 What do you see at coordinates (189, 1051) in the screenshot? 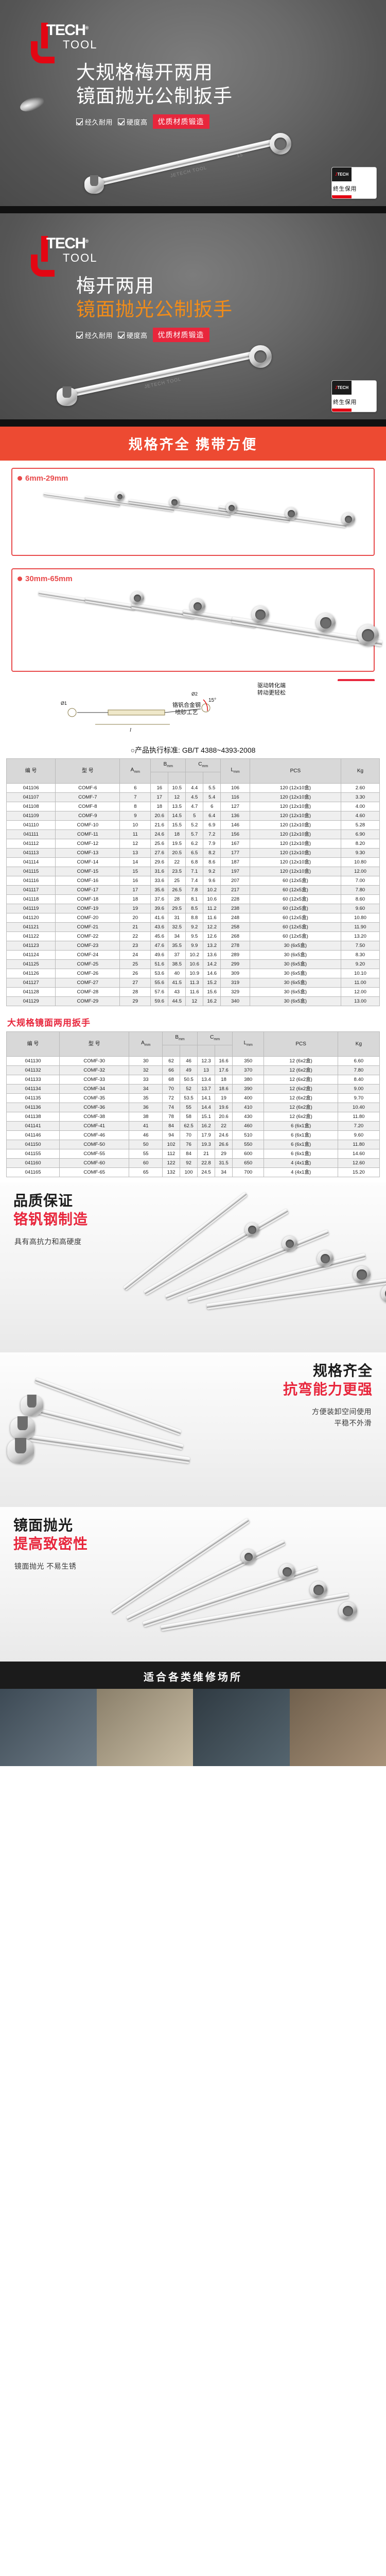
I see `th-b2` at bounding box center [189, 1051].